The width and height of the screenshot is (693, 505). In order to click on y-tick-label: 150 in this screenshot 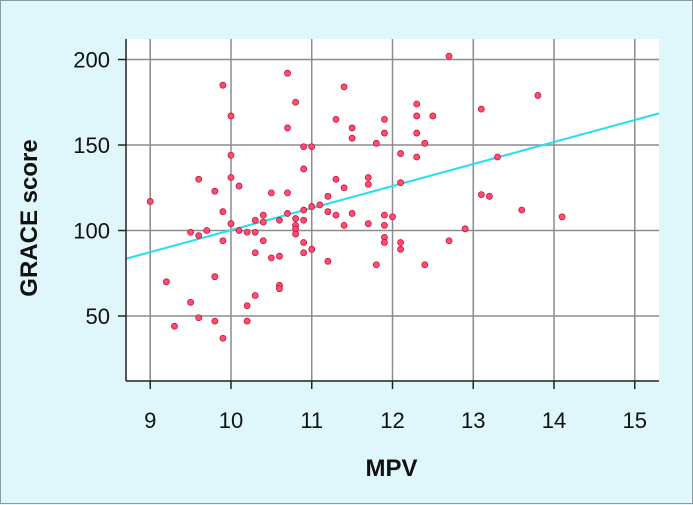, I will do `click(91, 145)`.